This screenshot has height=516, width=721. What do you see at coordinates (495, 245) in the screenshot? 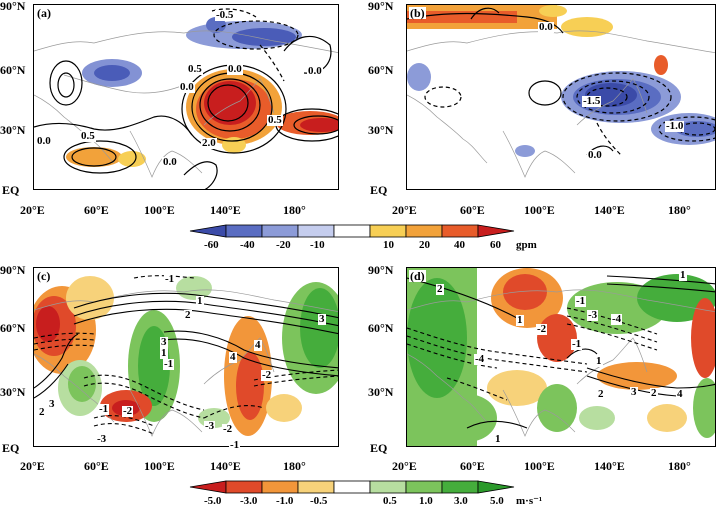
I see `colorbar-tick: 60` at bounding box center [495, 245].